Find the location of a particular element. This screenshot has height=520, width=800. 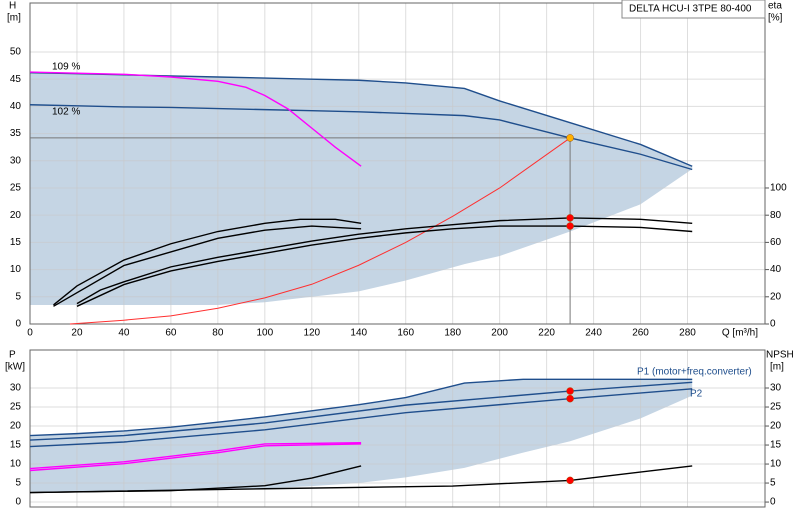

x-tick-label: 240 is located at coordinates (593, 333).